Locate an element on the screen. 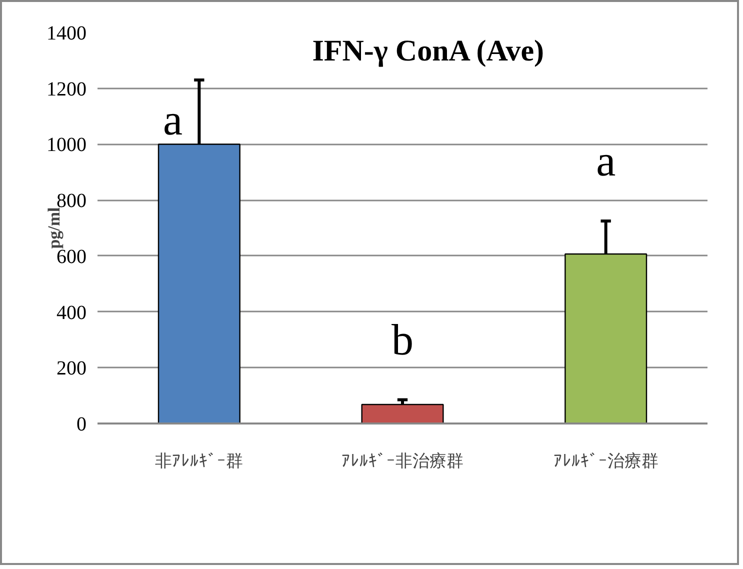 The height and width of the screenshot is (569, 743). x-tick-label: 非ｱﾚﾙｷﾞｰ群 is located at coordinates (199, 462).